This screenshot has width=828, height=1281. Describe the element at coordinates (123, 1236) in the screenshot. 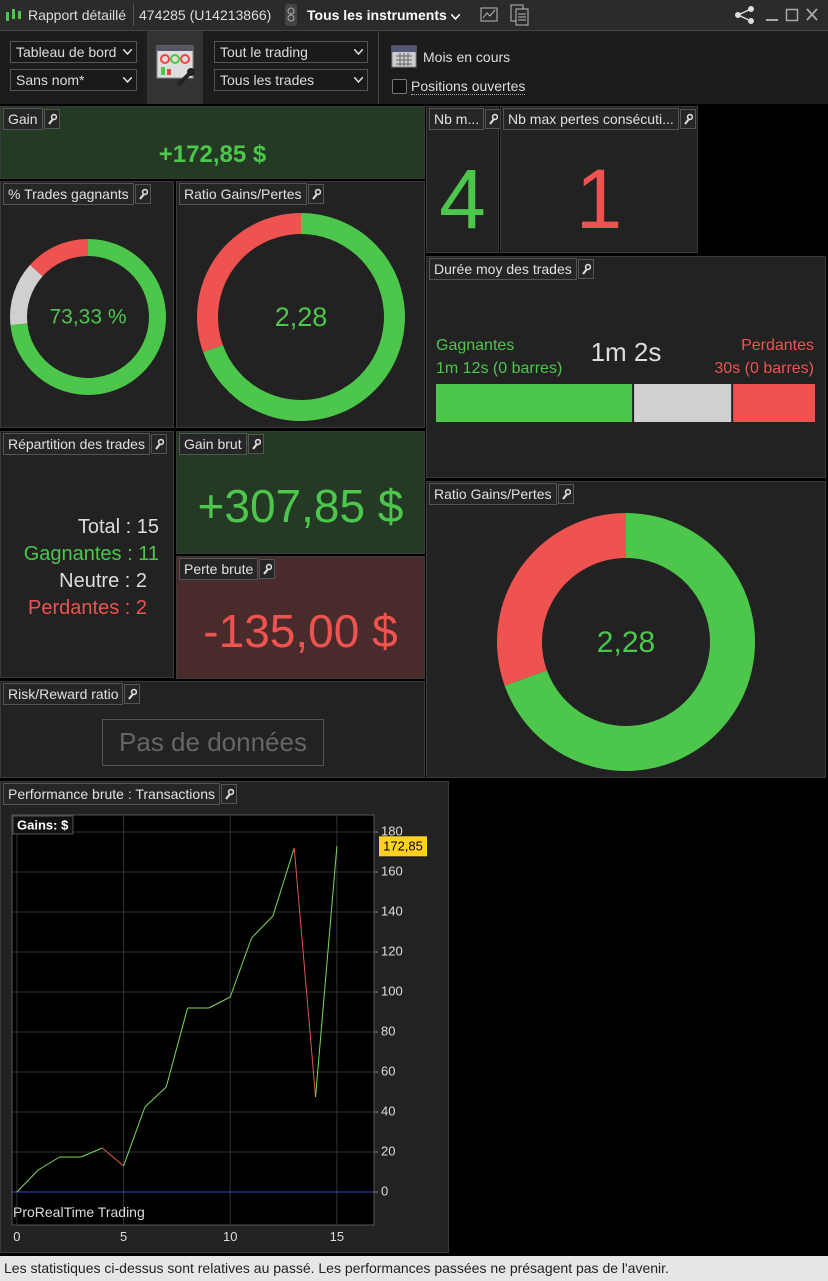

I see `x-tick-label: 5` at that location.